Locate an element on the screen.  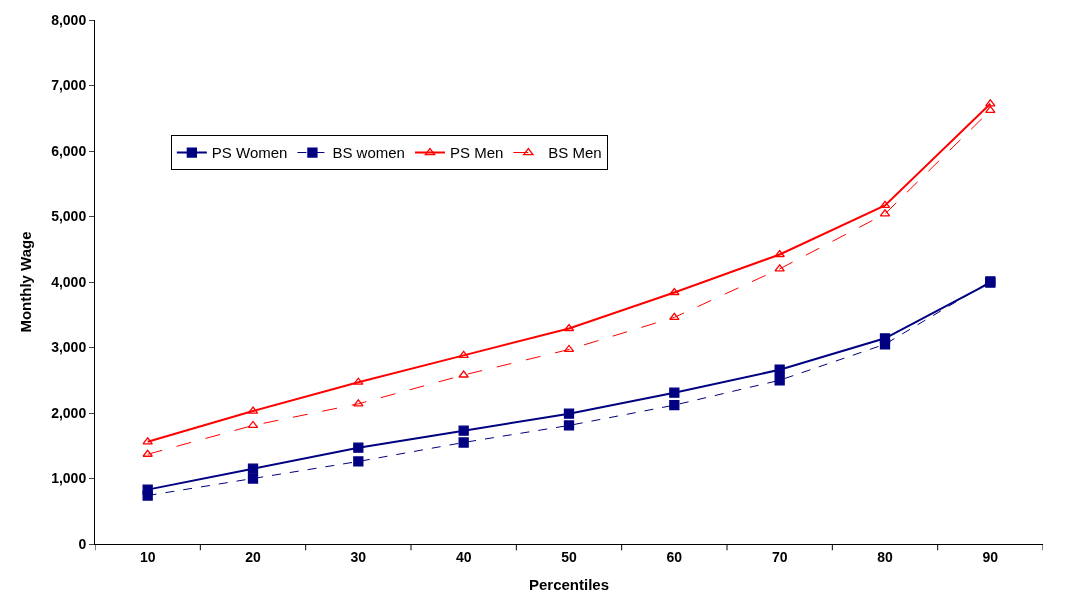
x-tick-label: 30 is located at coordinates (358, 556).